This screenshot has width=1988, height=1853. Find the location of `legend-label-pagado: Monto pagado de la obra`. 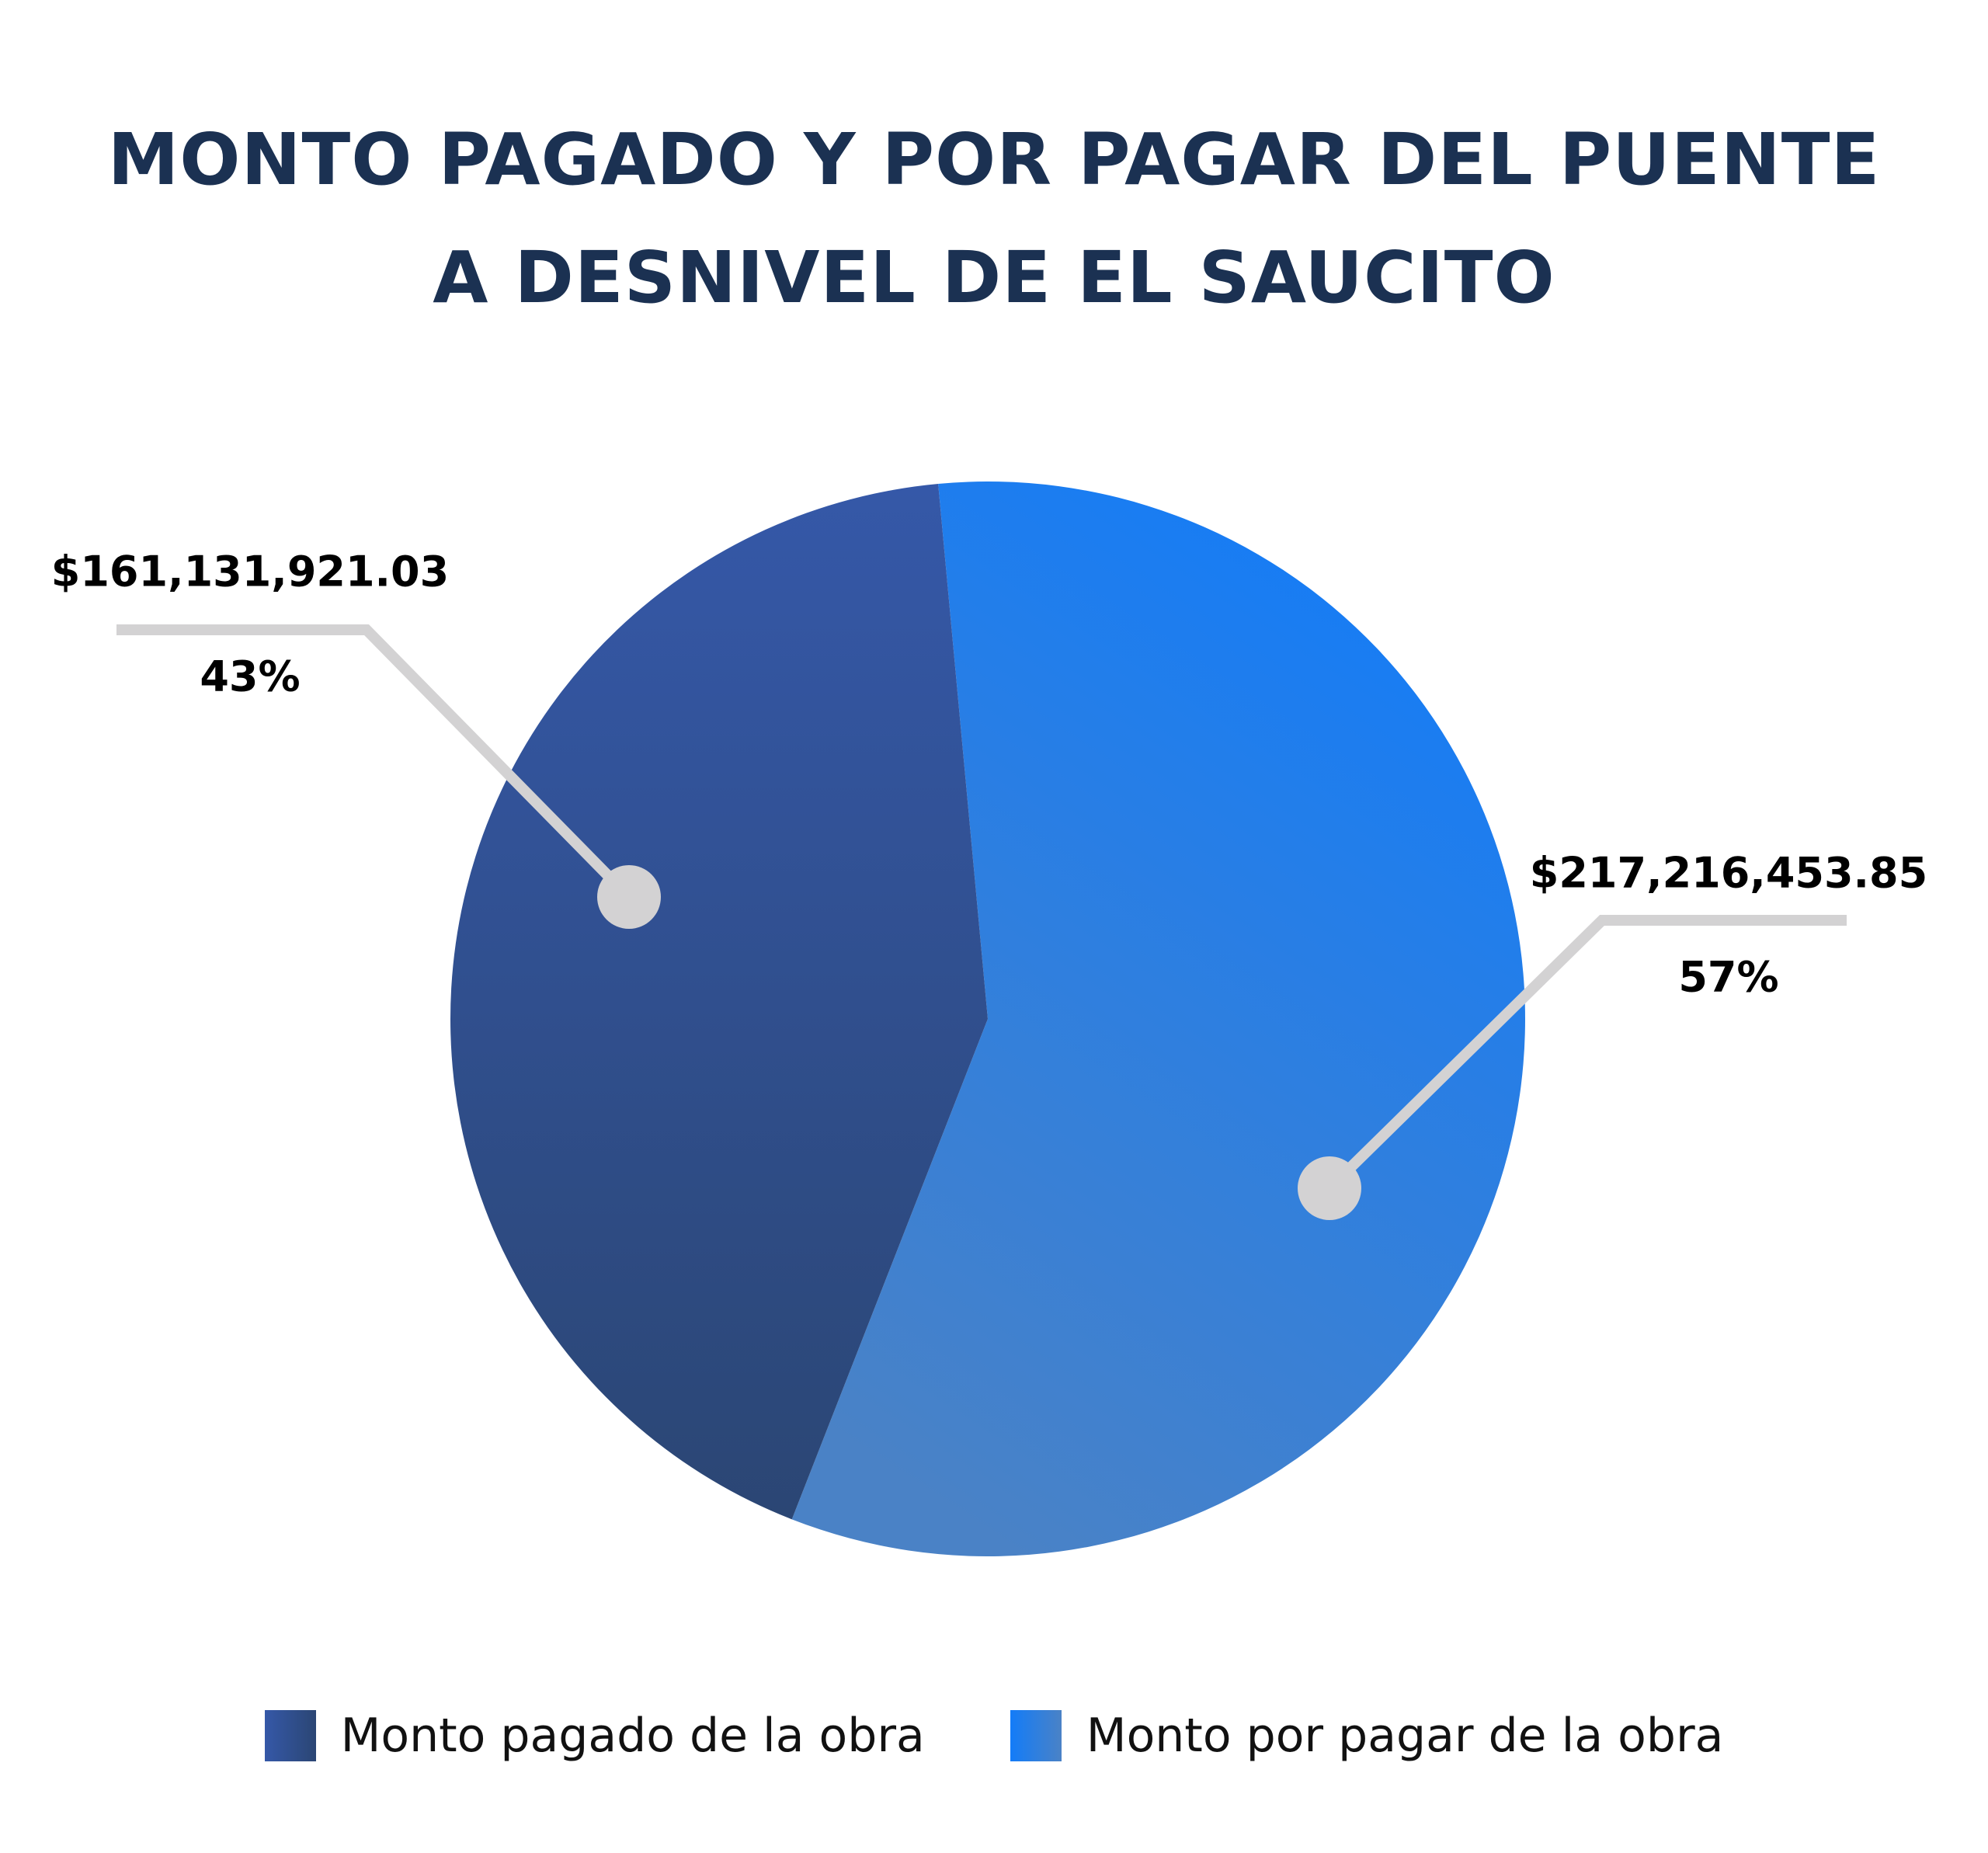

legend-label-pagado: Monto pagado de la obra is located at coordinates (632, 1736).